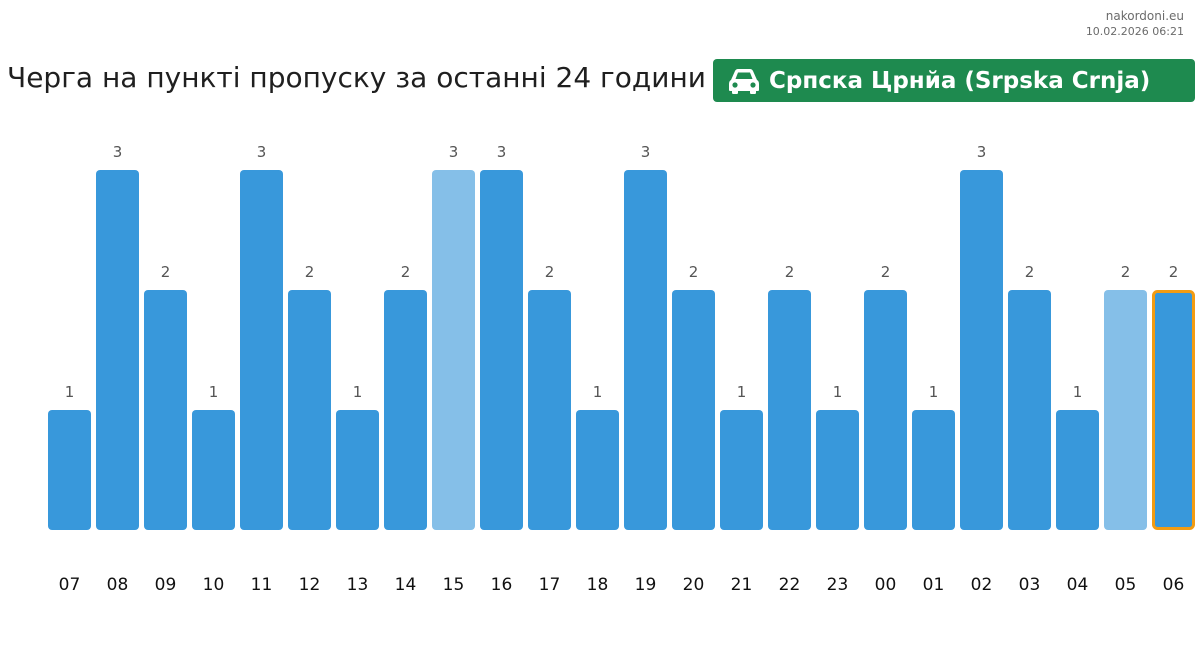 This screenshot has width=1200, height=651. Describe the element at coordinates (1135, 24) in the screenshot. I see `brand-block: nakordoni.eu 10.02.2026 06:21` at that location.